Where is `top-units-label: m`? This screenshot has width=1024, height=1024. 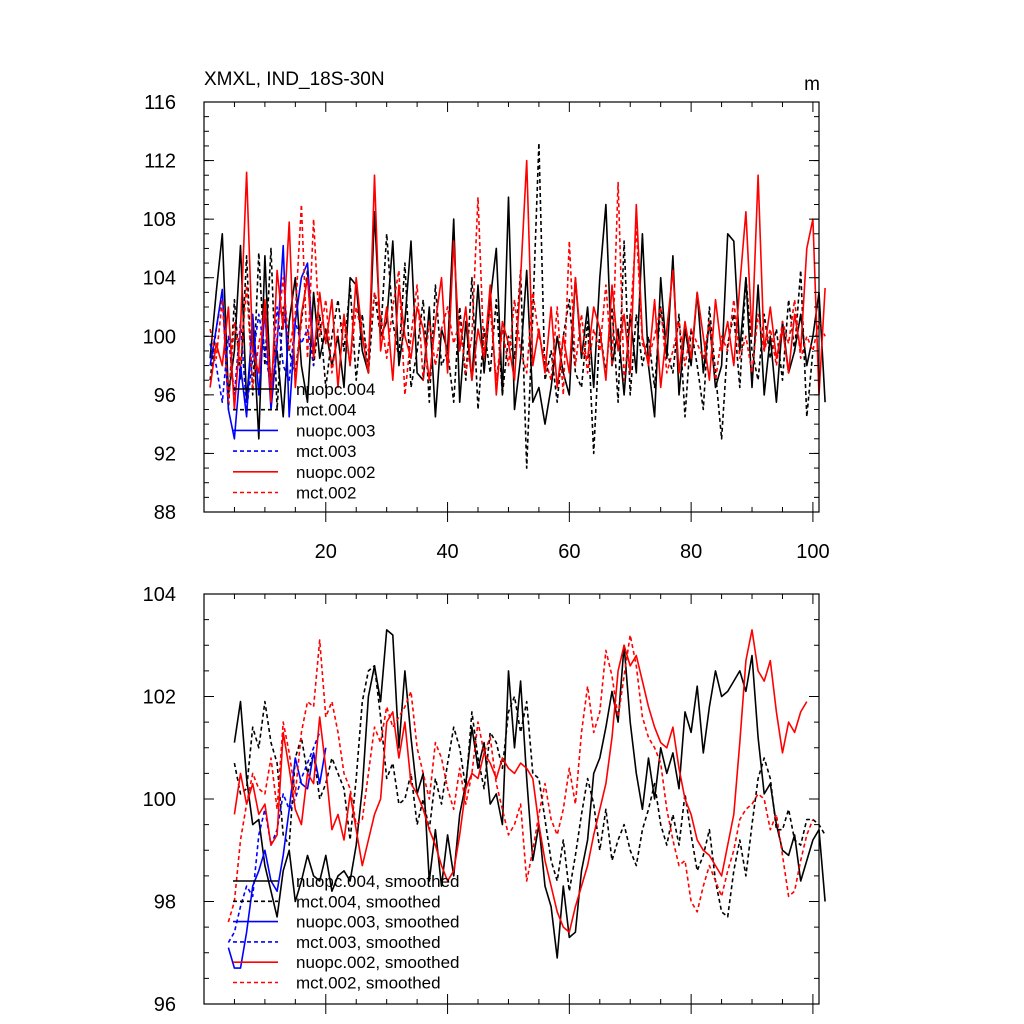
top-units-label: m is located at coordinates (812, 84).